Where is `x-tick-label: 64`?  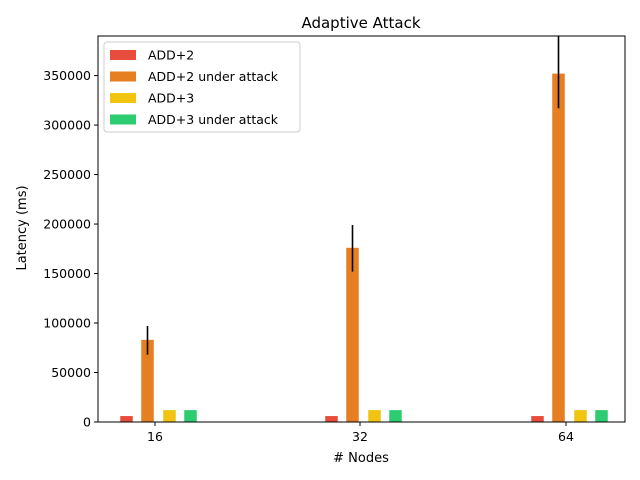 x-tick-label: 64 is located at coordinates (566, 436).